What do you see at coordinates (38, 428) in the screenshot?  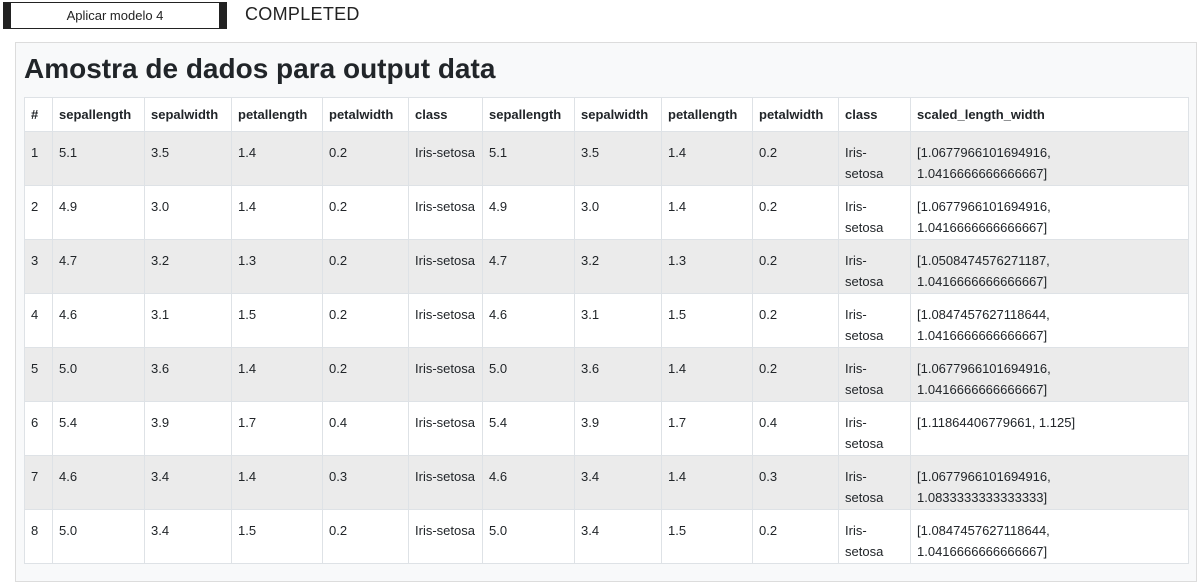 I see `table-cell: 6` at bounding box center [38, 428].